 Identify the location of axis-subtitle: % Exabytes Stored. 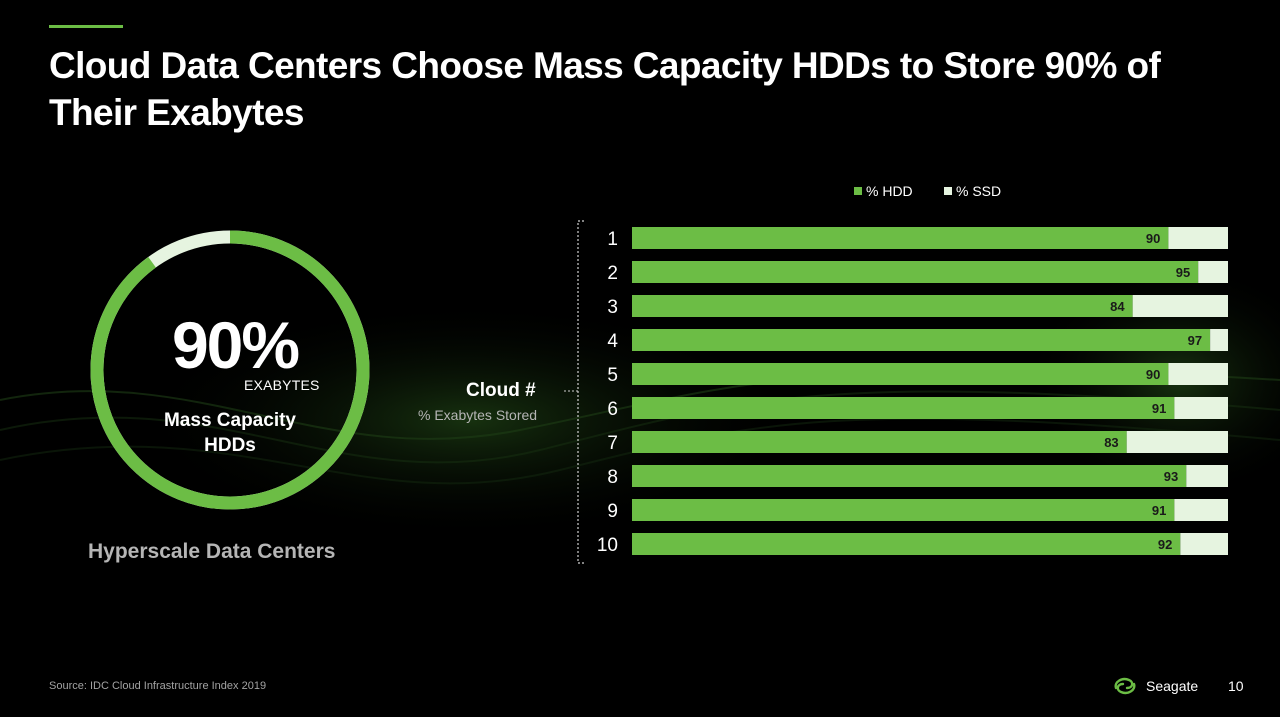
(478, 415).